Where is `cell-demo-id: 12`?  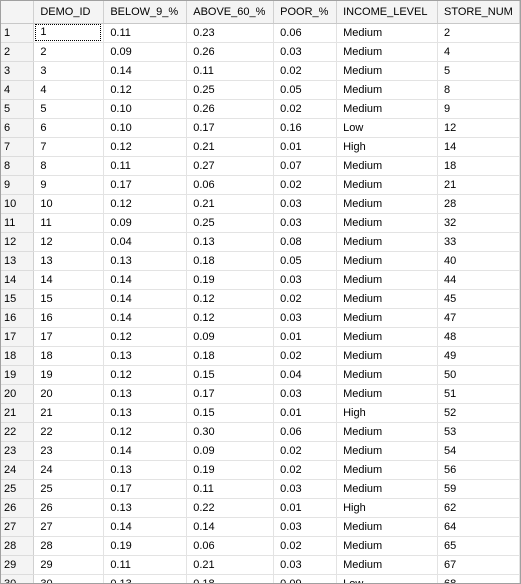
cell-demo-id: 12 is located at coordinates (69, 242).